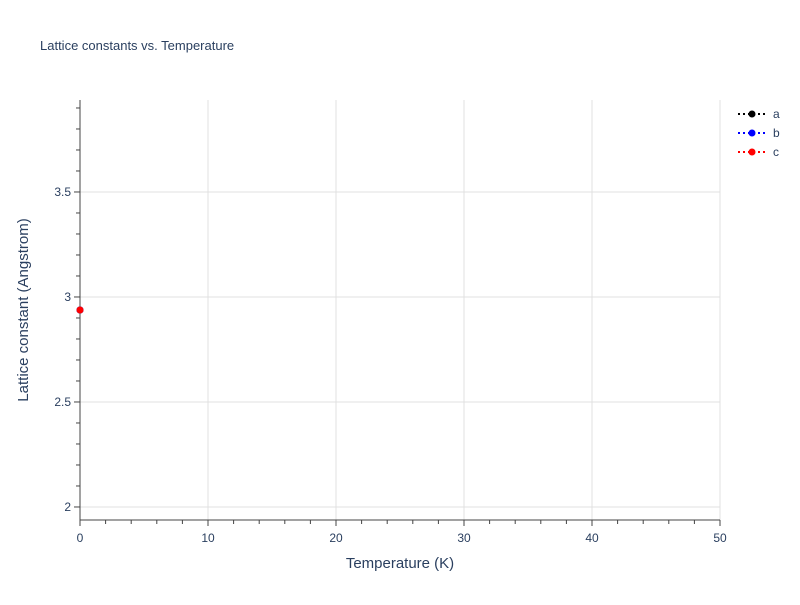 The image size is (800, 605). Describe the element at coordinates (776, 114) in the screenshot. I see `legend-label-a: a` at that location.